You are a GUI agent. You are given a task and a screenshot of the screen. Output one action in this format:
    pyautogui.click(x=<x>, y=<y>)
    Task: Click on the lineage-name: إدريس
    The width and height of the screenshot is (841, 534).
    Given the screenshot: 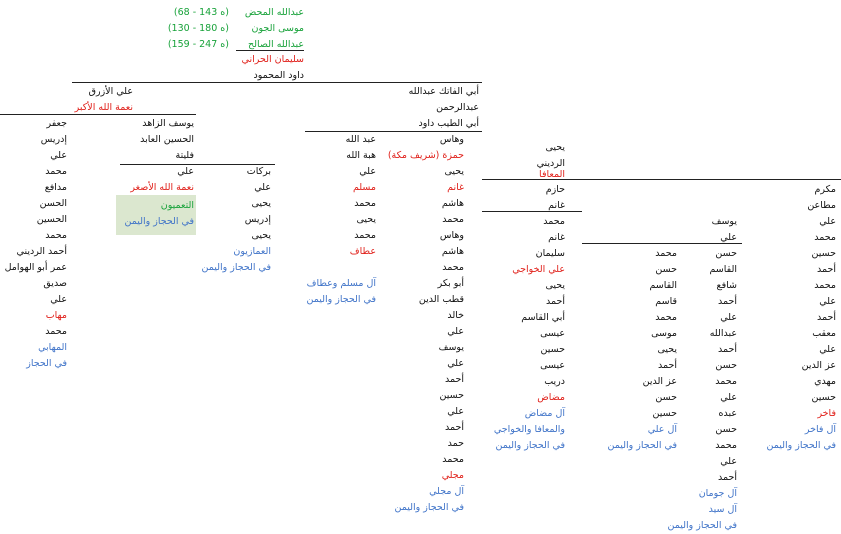 What is the action you would take?
    pyautogui.click(x=257, y=219)
    